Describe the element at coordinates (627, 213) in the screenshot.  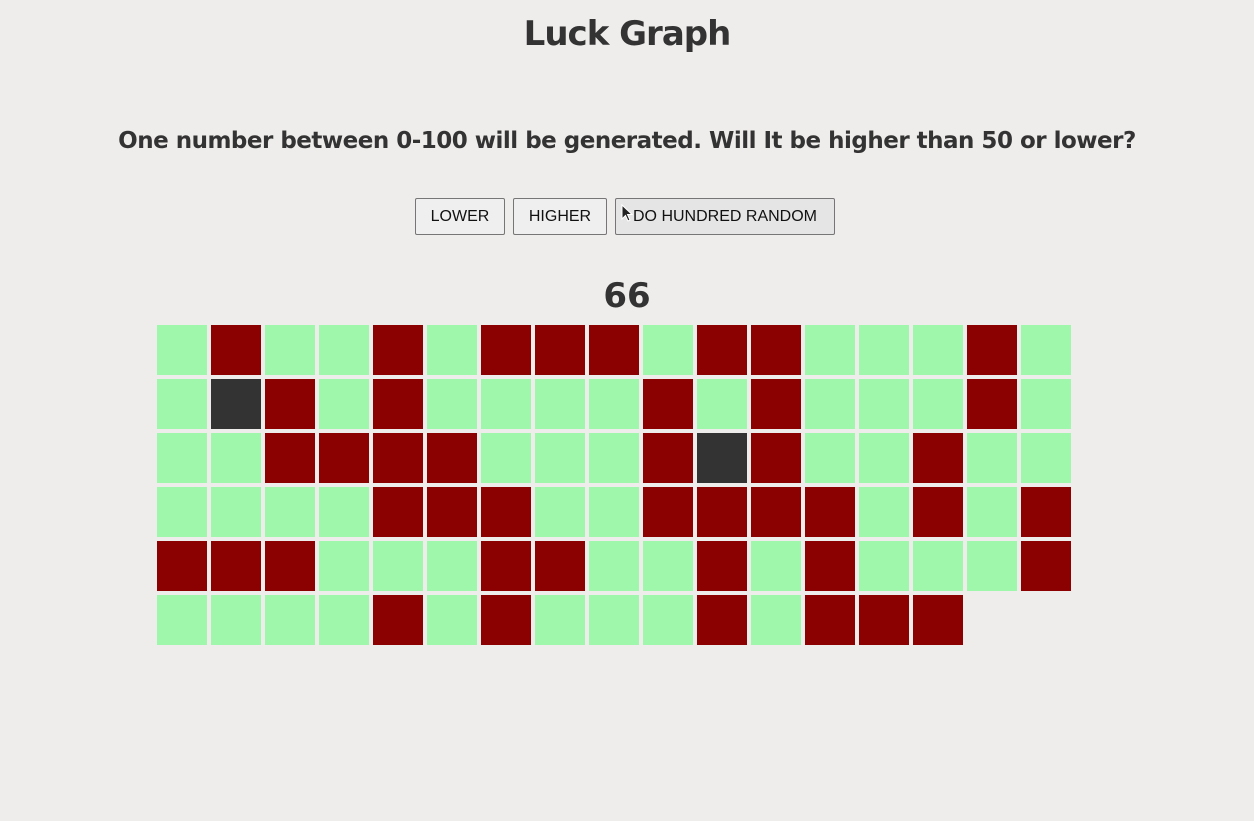
I see `mouse-cursor-icon` at that location.